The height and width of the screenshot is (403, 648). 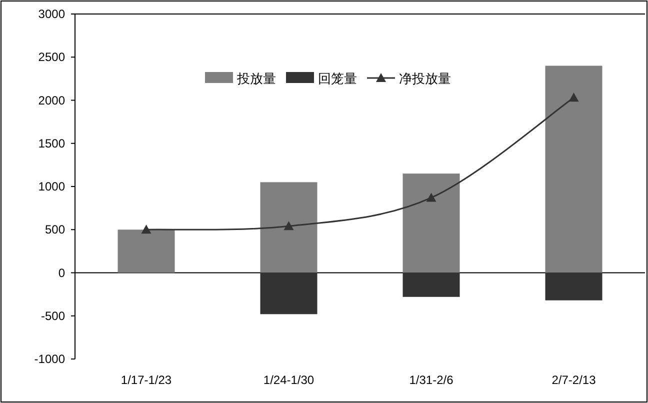 I want to click on y-tick-label: 1500, so click(x=52, y=143).